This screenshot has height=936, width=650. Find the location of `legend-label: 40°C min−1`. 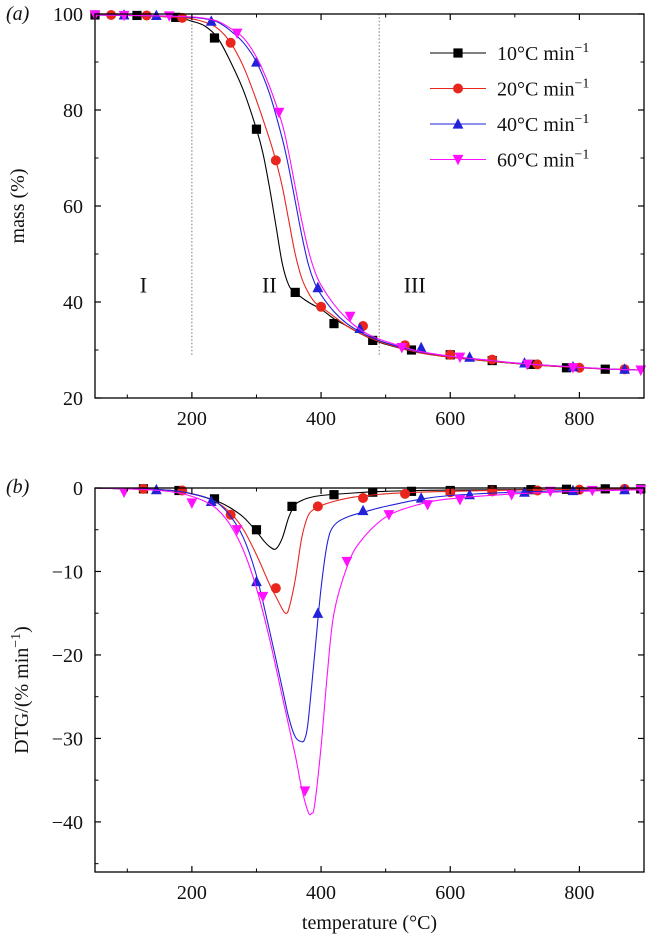

legend-label: 40°C min−1 is located at coordinates (543, 124).